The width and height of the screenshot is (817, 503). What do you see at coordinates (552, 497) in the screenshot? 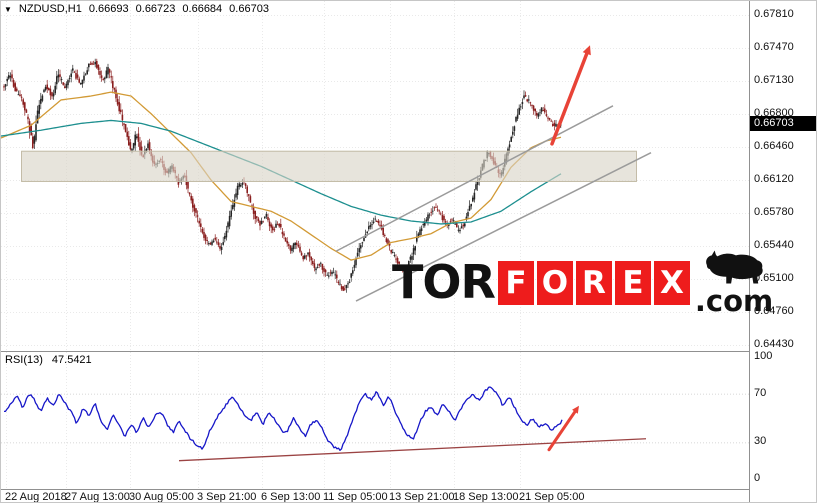
I see `time-tick-label: 21 Sep 05:00` at bounding box center [552, 497].